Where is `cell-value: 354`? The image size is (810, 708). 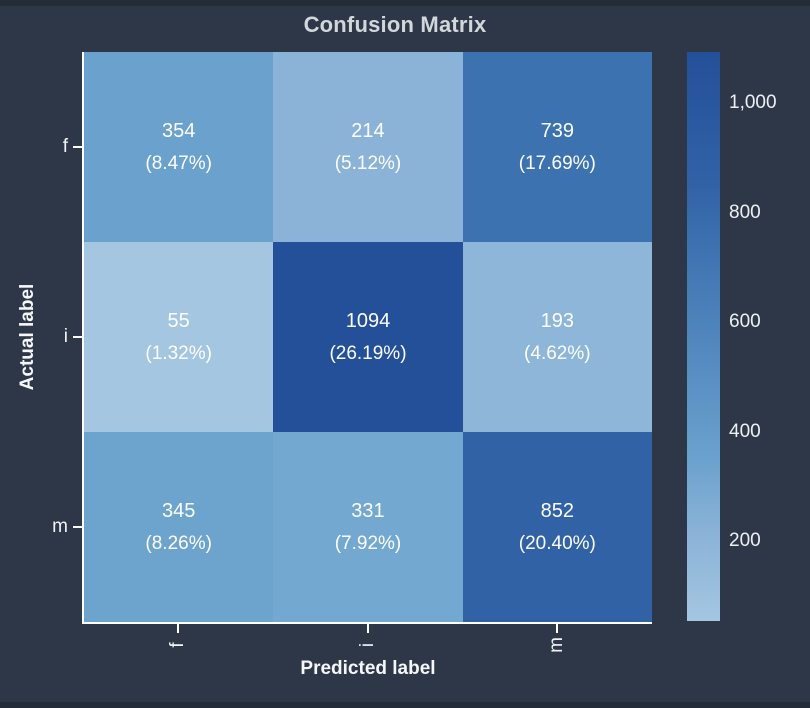
cell-value: 354 is located at coordinates (178, 130).